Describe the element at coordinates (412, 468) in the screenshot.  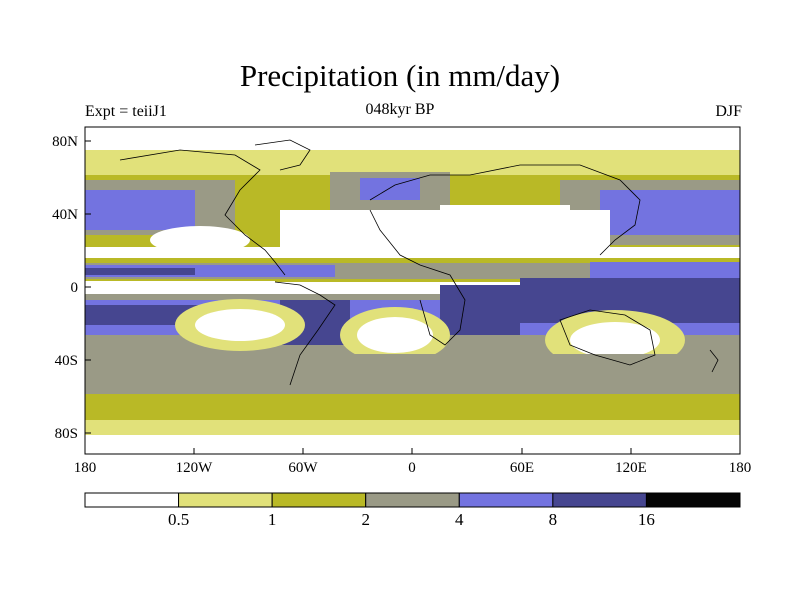
I see `x-tick-label: 0` at that location.